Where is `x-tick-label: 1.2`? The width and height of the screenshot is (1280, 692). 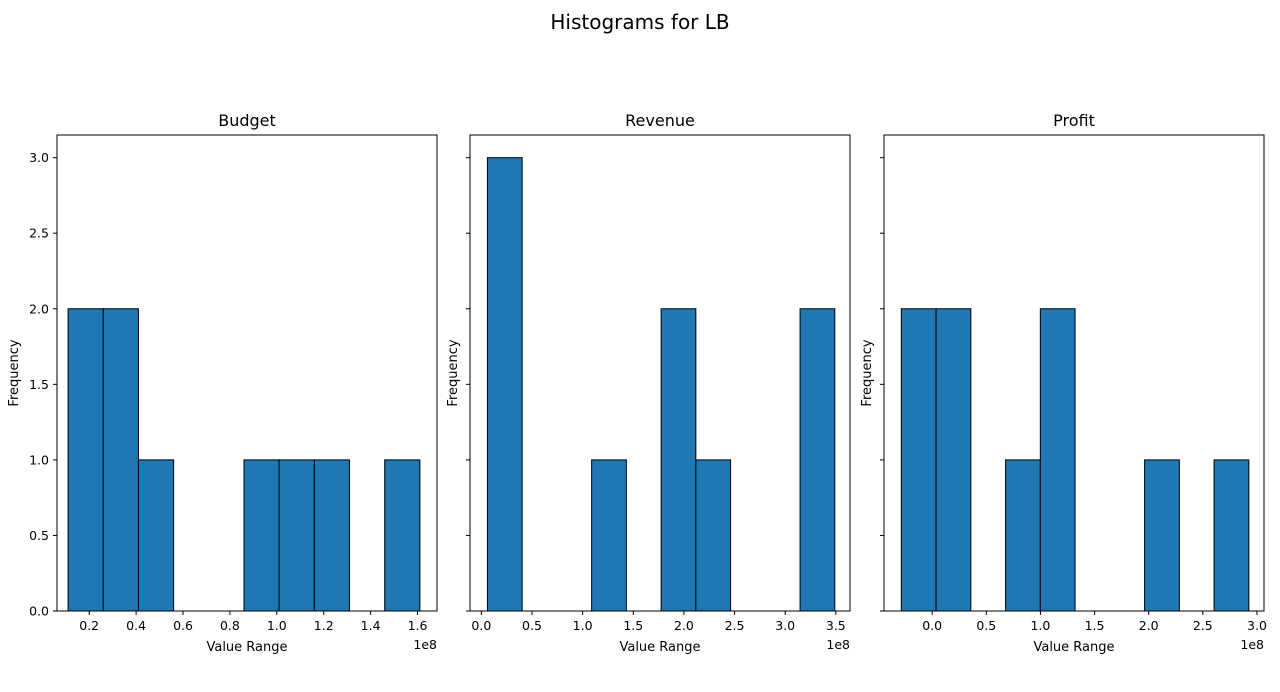 x-tick-label: 1.2 is located at coordinates (324, 625).